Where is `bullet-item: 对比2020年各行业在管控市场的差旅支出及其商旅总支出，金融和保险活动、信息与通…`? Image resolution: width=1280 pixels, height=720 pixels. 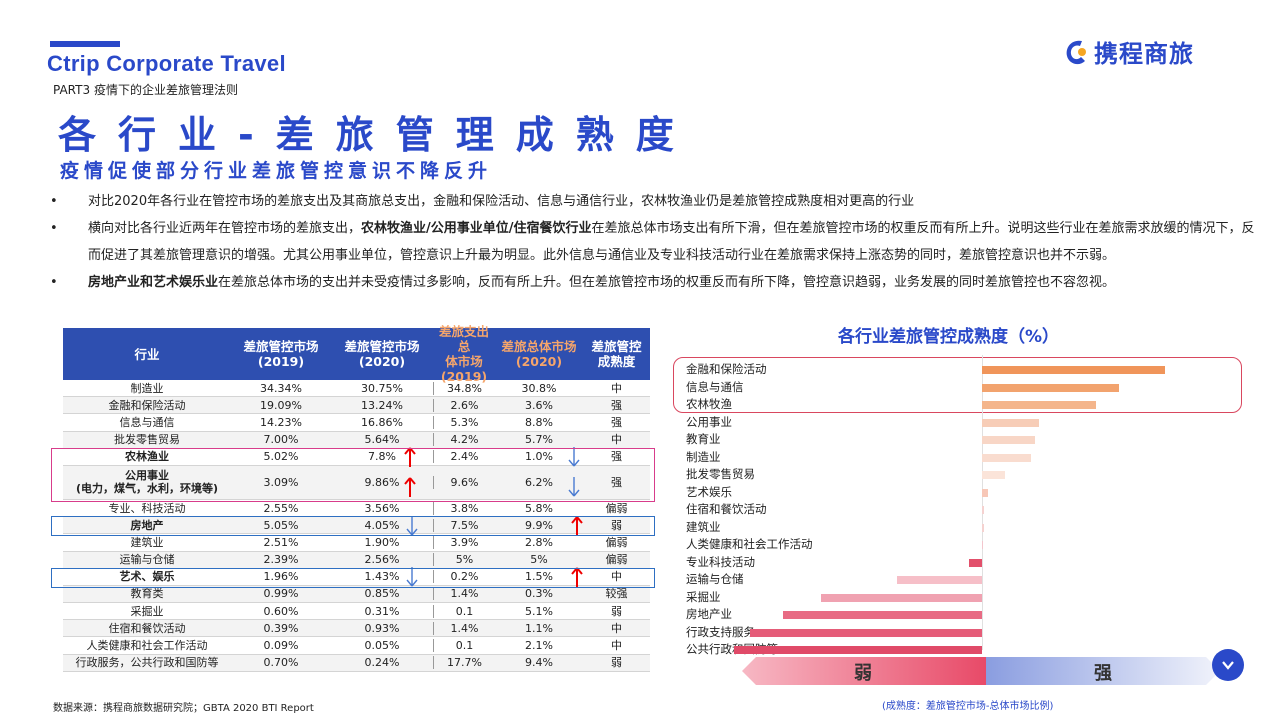
bullet-item: 对比2020年各行业在管控市场的差旅支出及其商旅总支出，金融和保险活动、信息与通… is located at coordinates (652, 201).